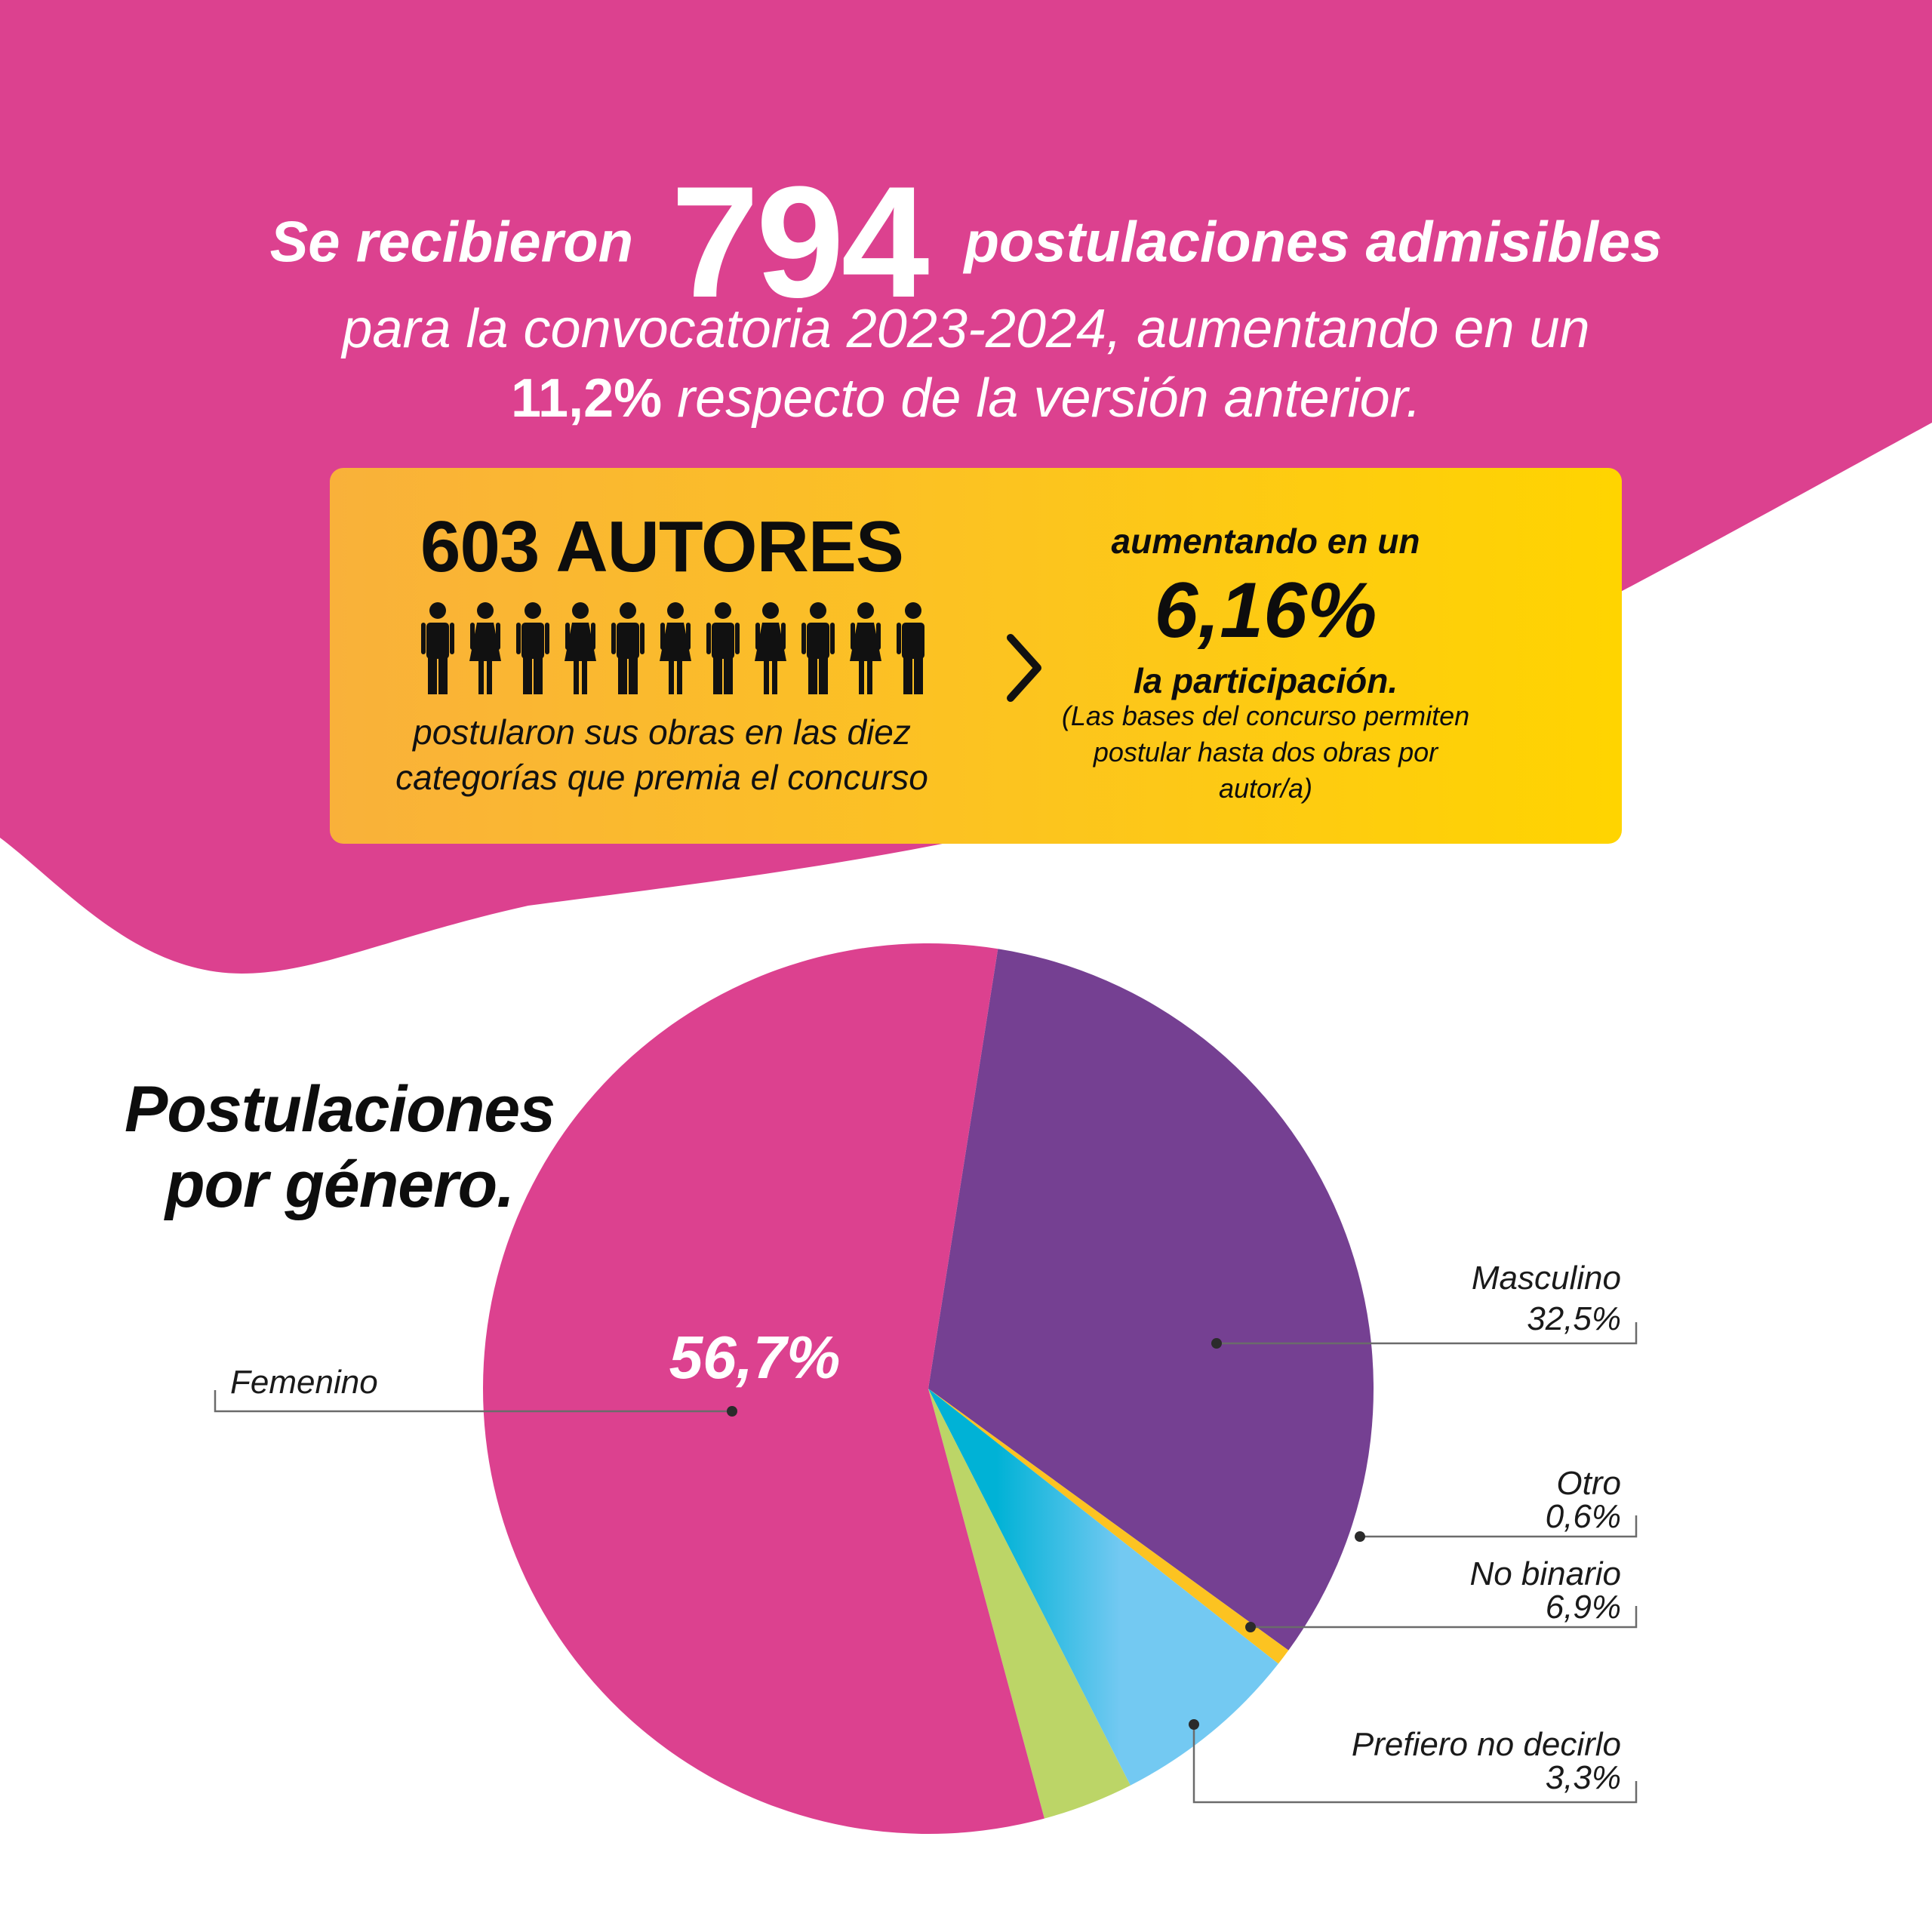  What do you see at coordinates (755, 1357) in the screenshot?
I see `value-femenino: 56,7%` at bounding box center [755, 1357].